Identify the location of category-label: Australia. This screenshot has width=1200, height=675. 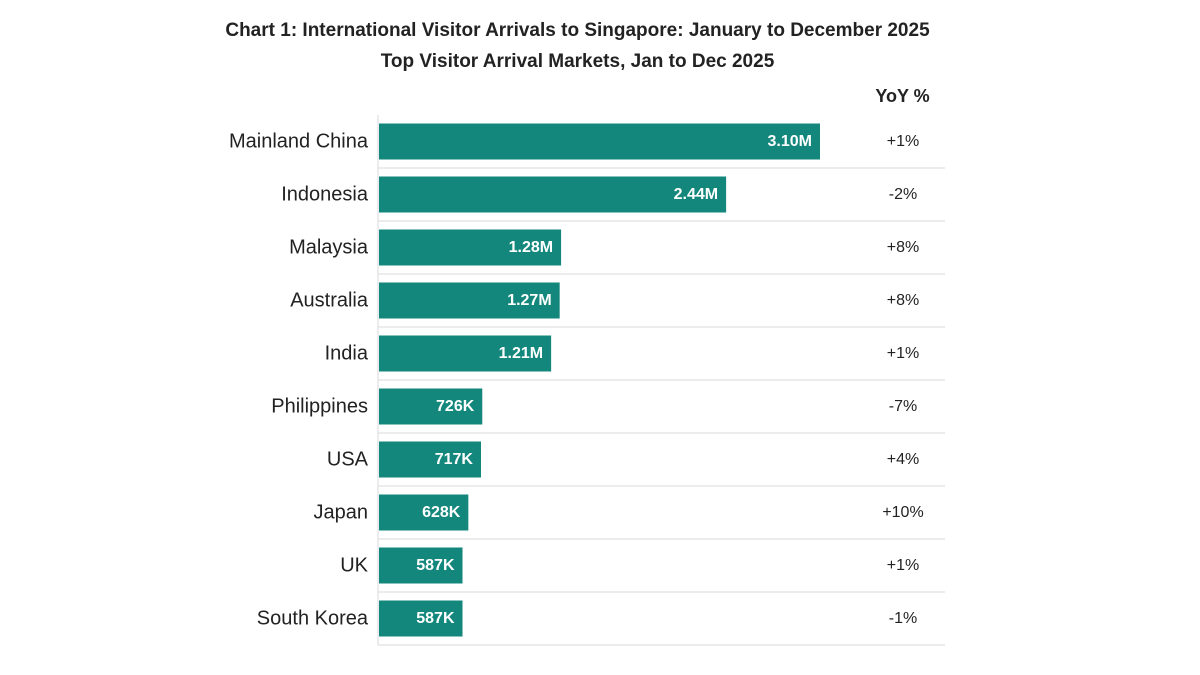
(329, 301).